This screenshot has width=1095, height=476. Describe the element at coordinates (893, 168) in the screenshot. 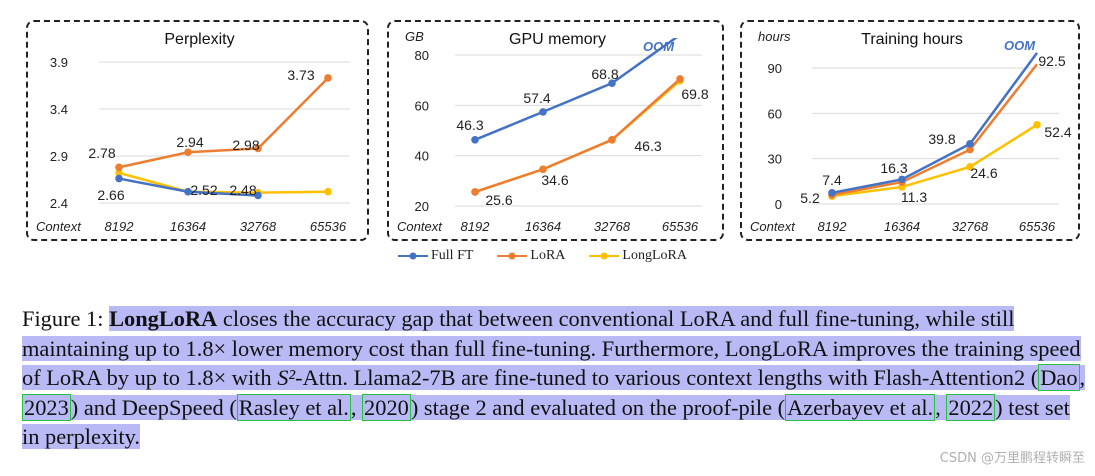

I see `data-label: 16.3` at that location.